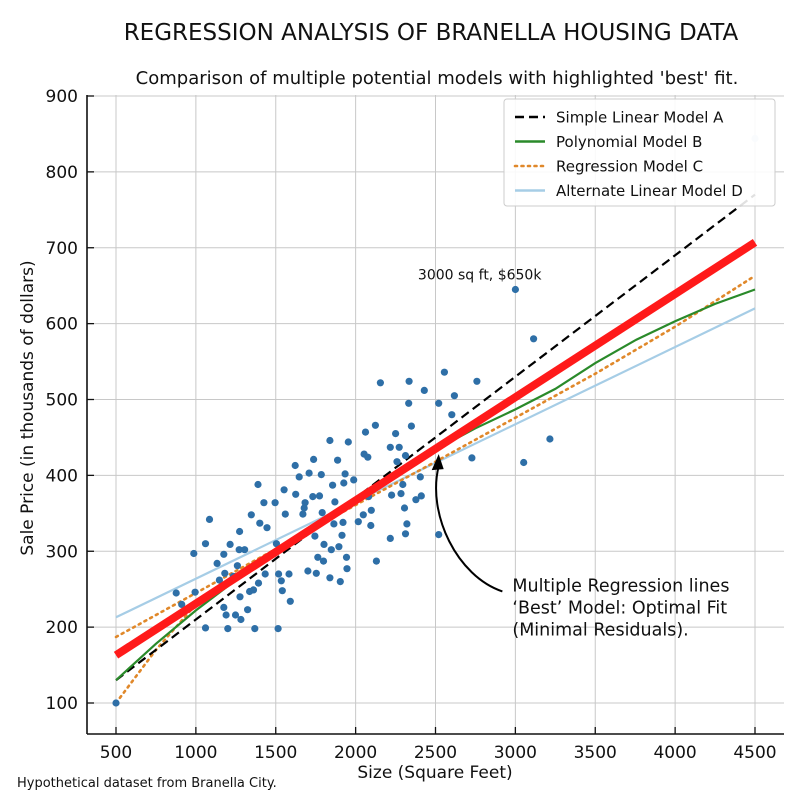  Describe the element at coordinates (620, 586) in the screenshot. I see `callout-text-line: Multiple Regression lines` at that location.